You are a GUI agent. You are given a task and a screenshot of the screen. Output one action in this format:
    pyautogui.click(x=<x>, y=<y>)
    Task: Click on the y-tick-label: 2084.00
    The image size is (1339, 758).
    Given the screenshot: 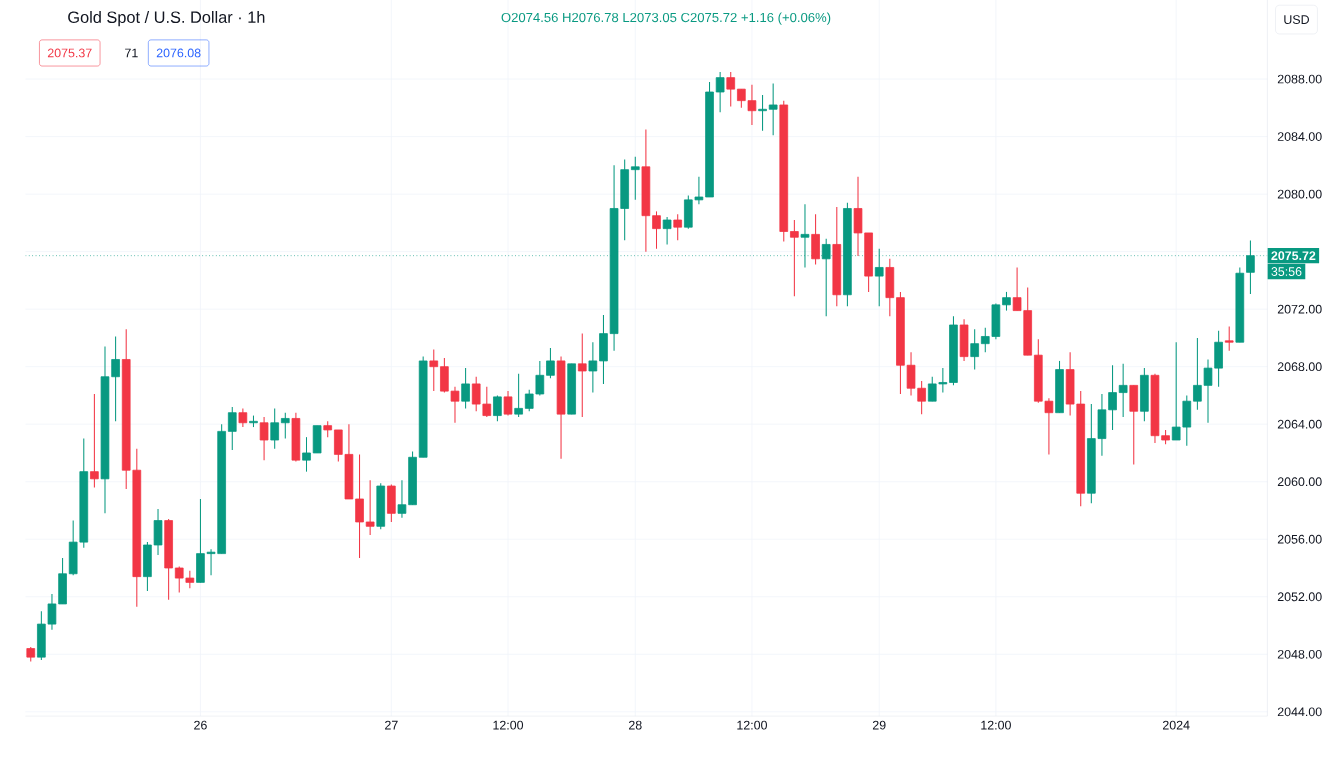 What is the action you would take?
    pyautogui.click(x=1299, y=136)
    